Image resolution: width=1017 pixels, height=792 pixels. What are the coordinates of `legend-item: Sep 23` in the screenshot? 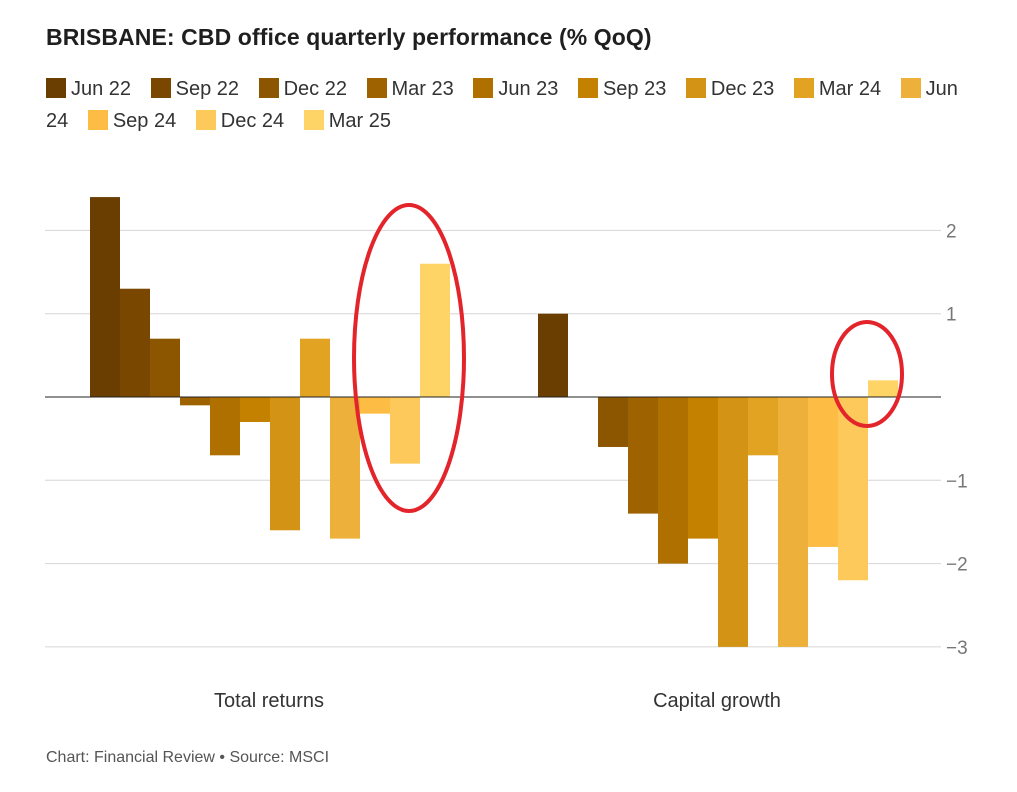 It's located at (622, 89).